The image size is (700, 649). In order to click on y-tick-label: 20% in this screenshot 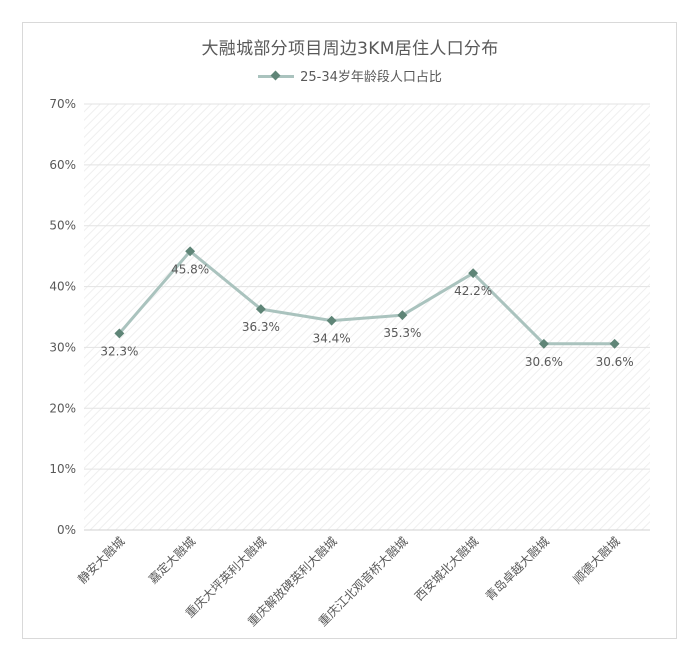, I will do `click(62, 408)`.